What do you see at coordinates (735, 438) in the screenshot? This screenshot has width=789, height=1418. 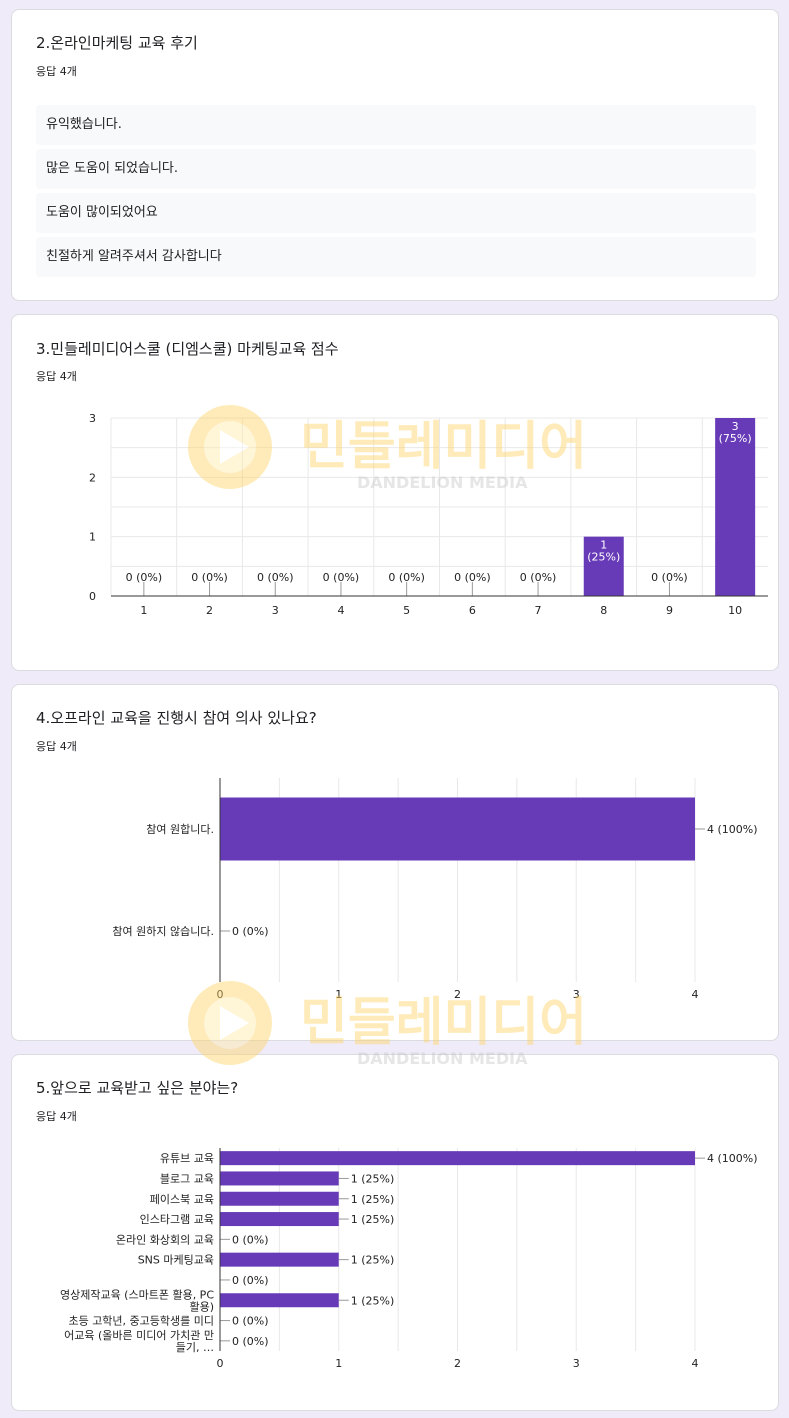 I see `data-label: (75%)` at bounding box center [735, 438].